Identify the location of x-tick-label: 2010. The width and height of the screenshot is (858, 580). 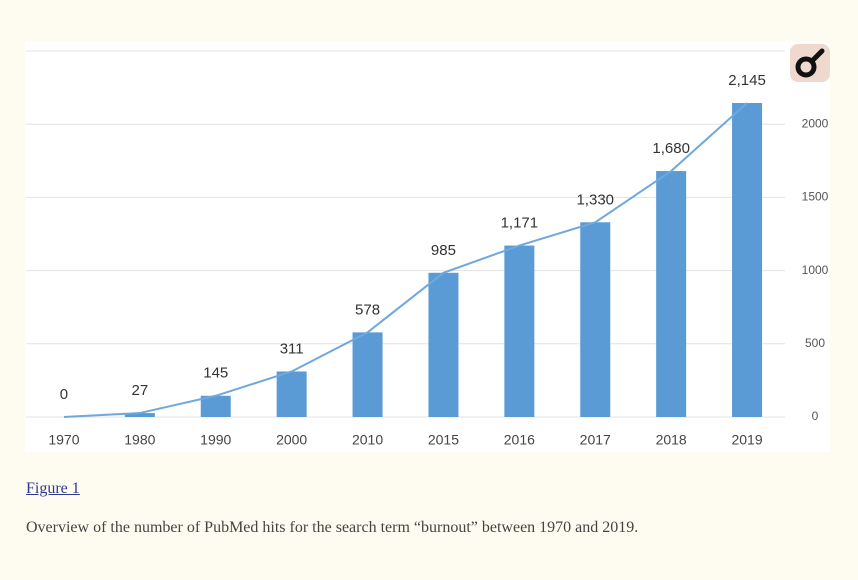
(367, 440).